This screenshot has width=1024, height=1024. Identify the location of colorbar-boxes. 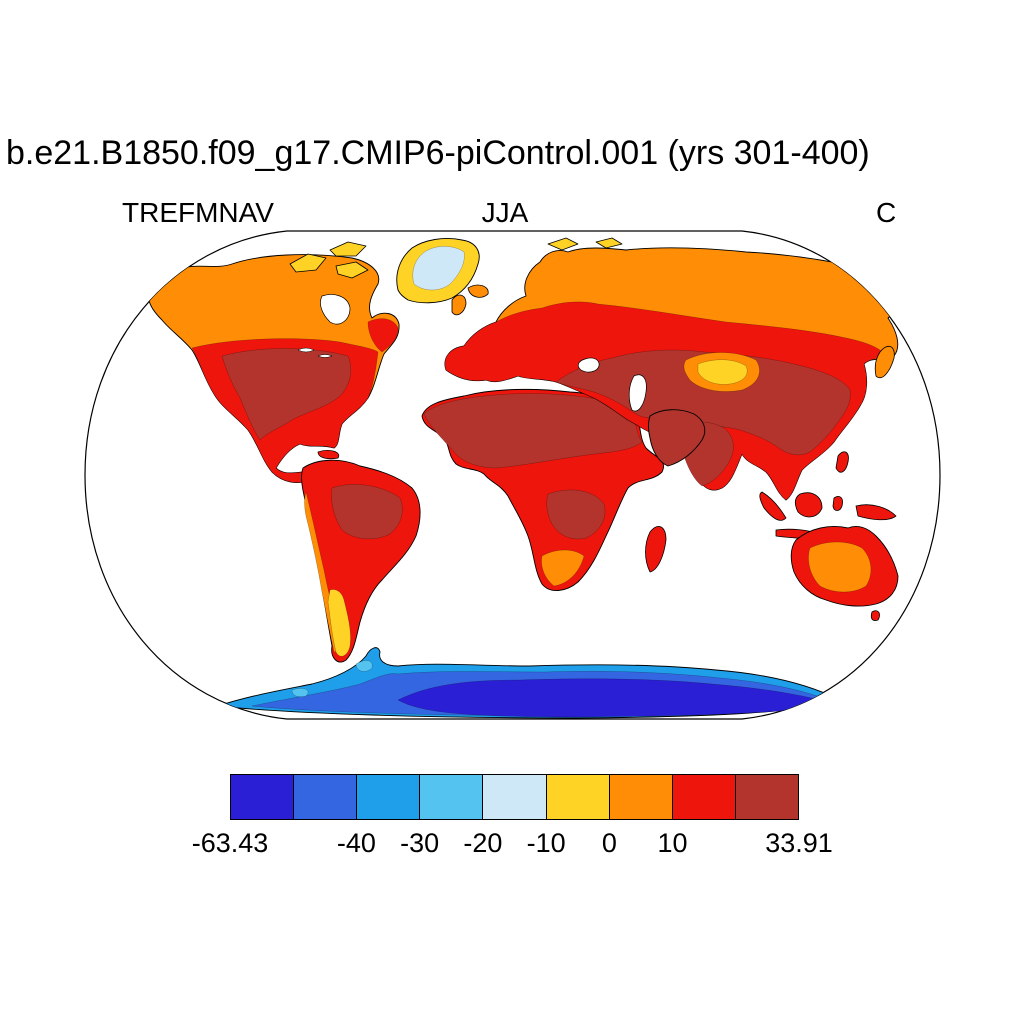
(514, 797).